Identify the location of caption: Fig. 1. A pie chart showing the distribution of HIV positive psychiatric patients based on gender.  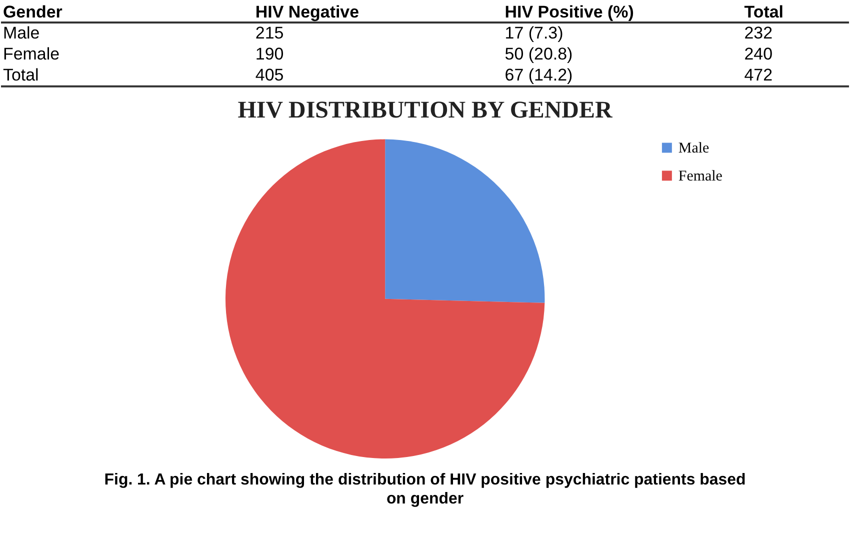
(425, 489).